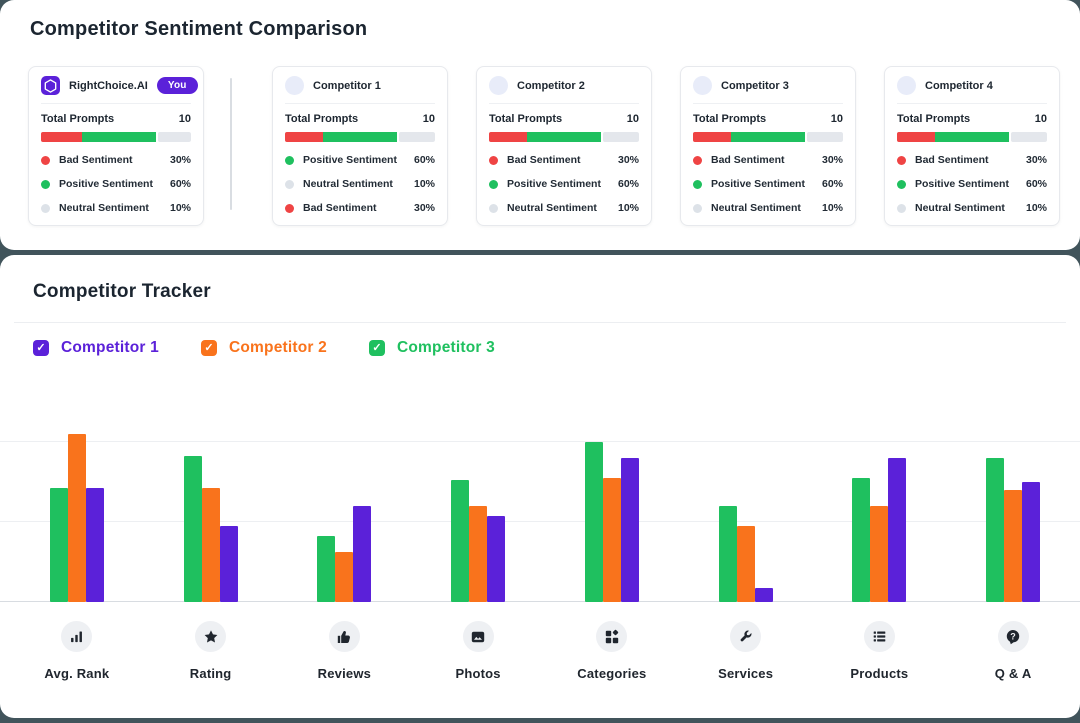  What do you see at coordinates (612, 497) in the screenshot?
I see `bar-group-categories` at bounding box center [612, 497].